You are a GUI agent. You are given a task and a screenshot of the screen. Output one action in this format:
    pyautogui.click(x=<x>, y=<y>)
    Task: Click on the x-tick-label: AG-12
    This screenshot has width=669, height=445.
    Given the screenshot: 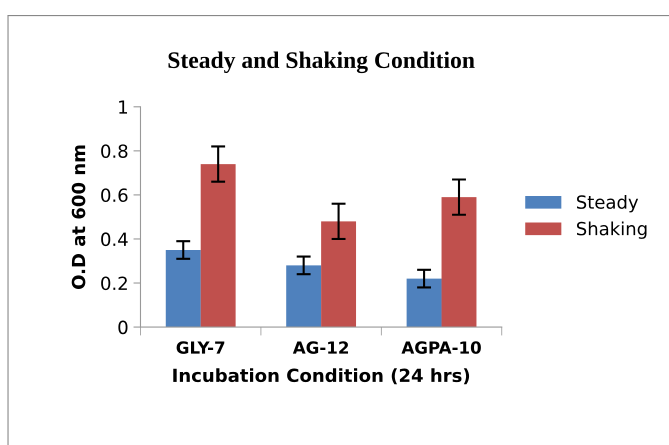 What is the action you would take?
    pyautogui.click(x=320, y=347)
    